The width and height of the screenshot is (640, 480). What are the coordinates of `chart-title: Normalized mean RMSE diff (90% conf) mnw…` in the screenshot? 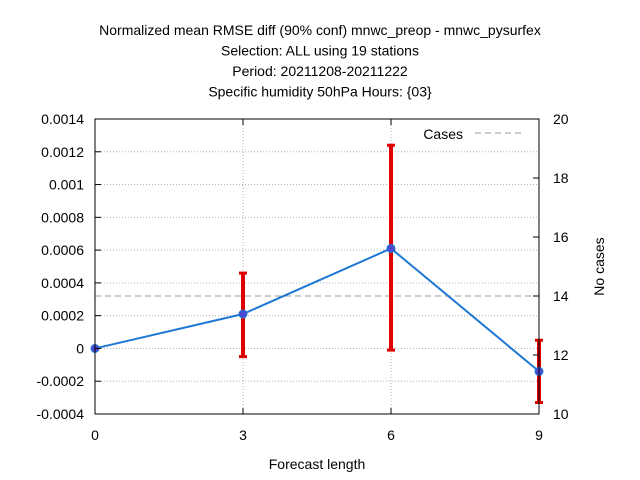 It's located at (320, 61).